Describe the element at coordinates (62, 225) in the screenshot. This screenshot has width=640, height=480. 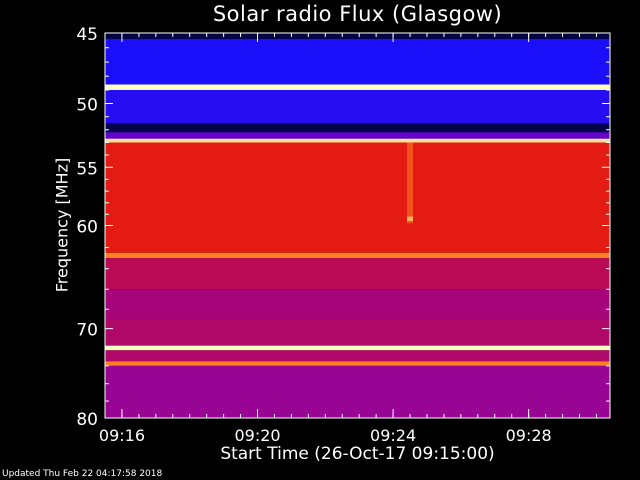
I see `y-axis-label: Frequency [MHz]` at that location.